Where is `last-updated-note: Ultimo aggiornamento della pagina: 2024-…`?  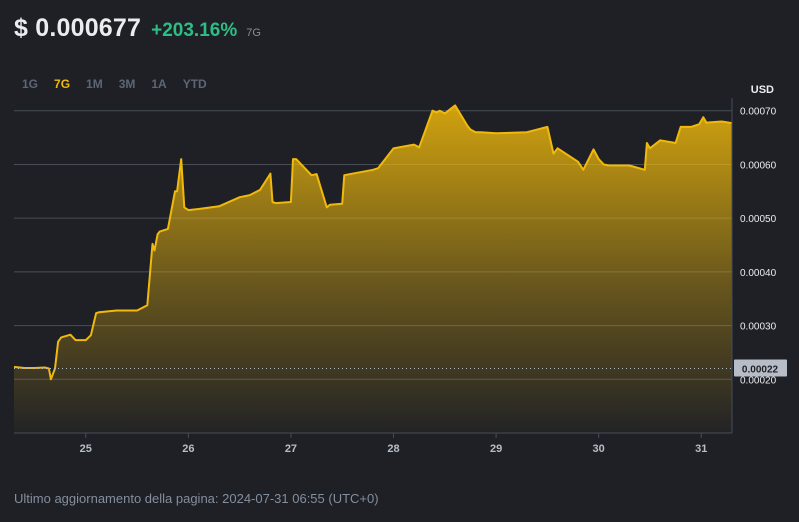 last-updated-note: Ultimo aggiornamento della pagina: 2024-… is located at coordinates (196, 498).